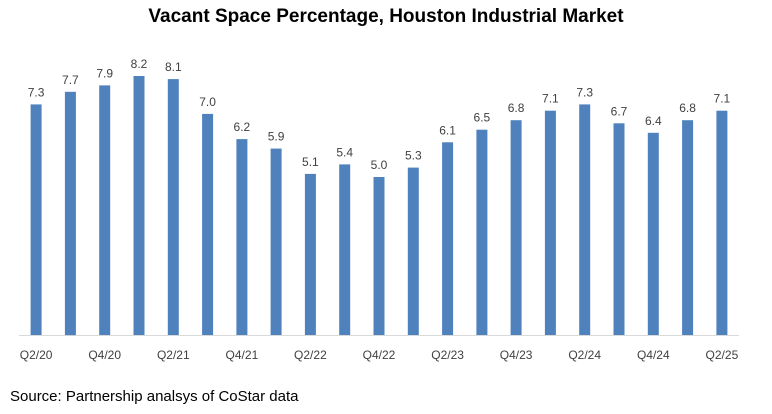 This screenshot has height=414, width=772. Describe the element at coordinates (584, 355) in the screenshot. I see `x-tick-label: Q2/24` at that location.